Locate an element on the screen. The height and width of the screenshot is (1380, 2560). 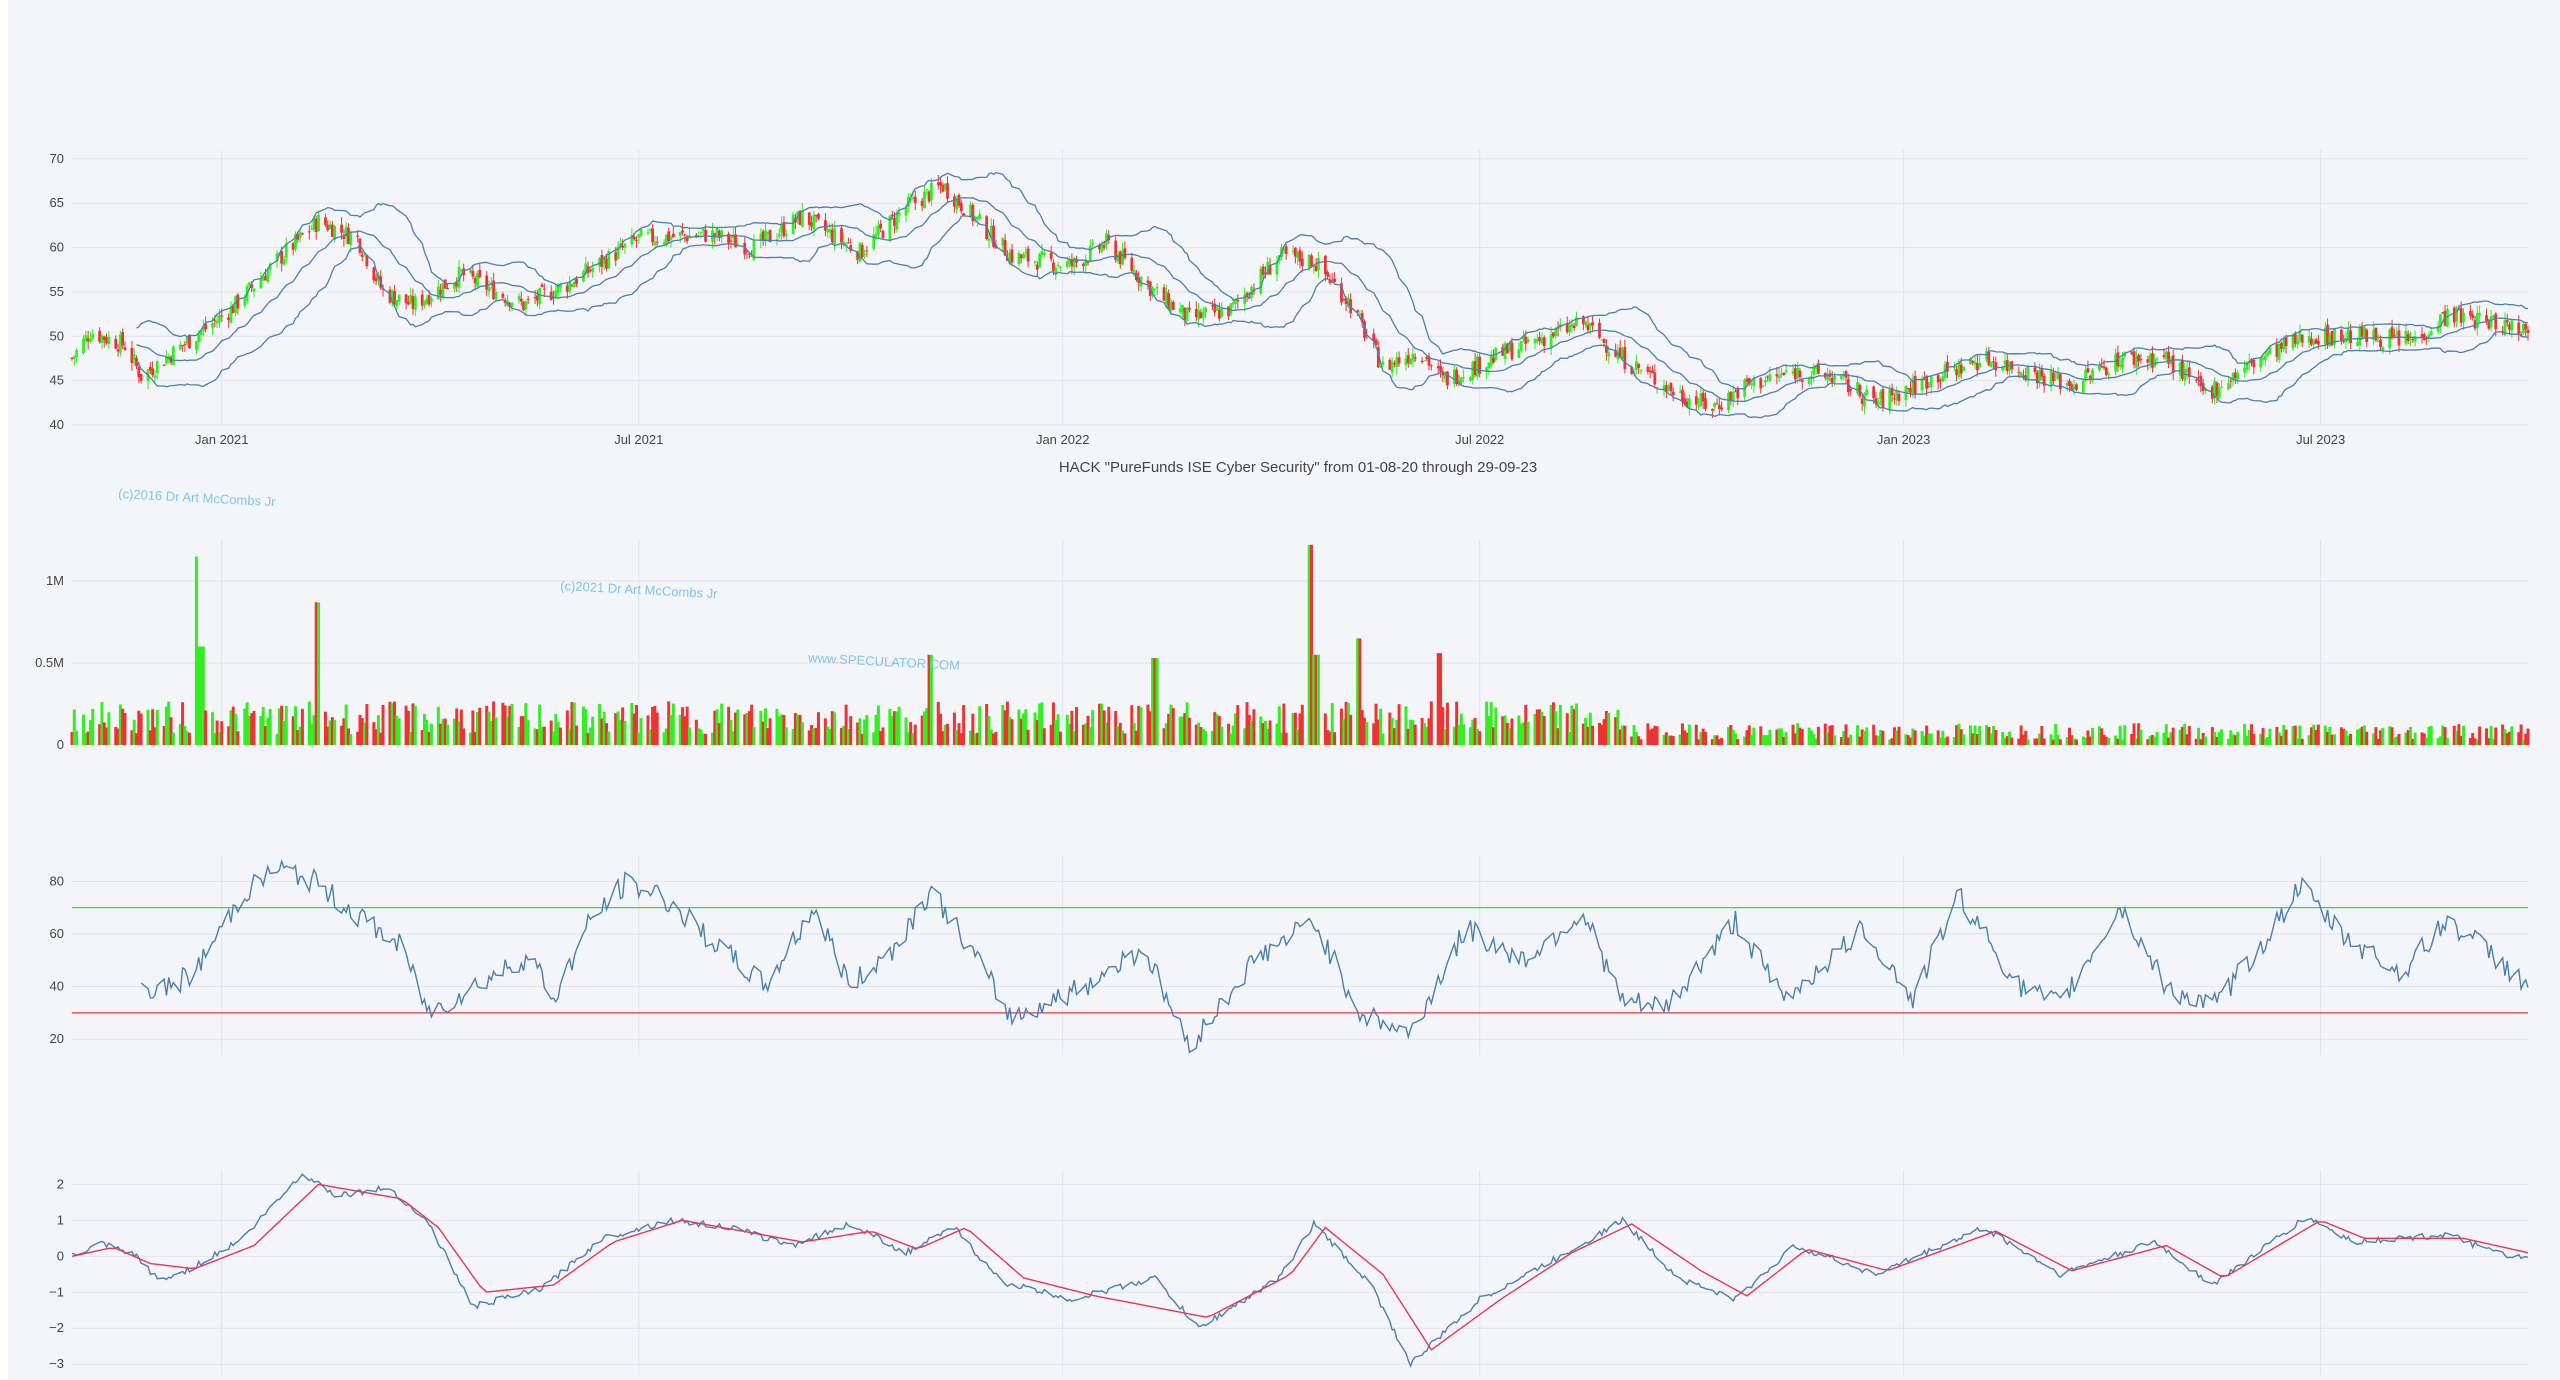
x-tick-label: Jul 2022 is located at coordinates (1479, 439).